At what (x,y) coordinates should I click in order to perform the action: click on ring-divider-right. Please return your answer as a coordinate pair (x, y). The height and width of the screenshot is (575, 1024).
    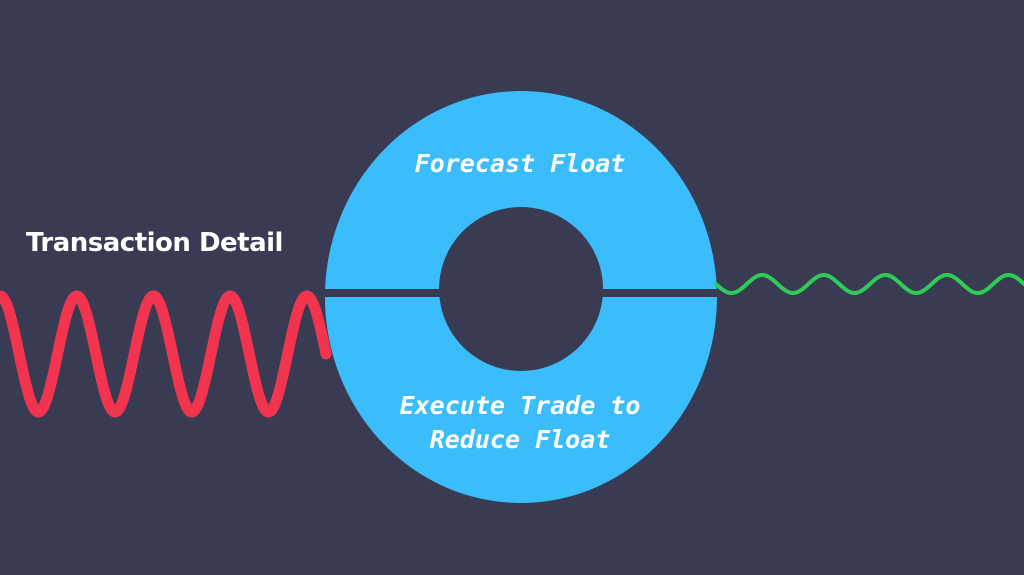
    Looking at the image, I should click on (661, 293).